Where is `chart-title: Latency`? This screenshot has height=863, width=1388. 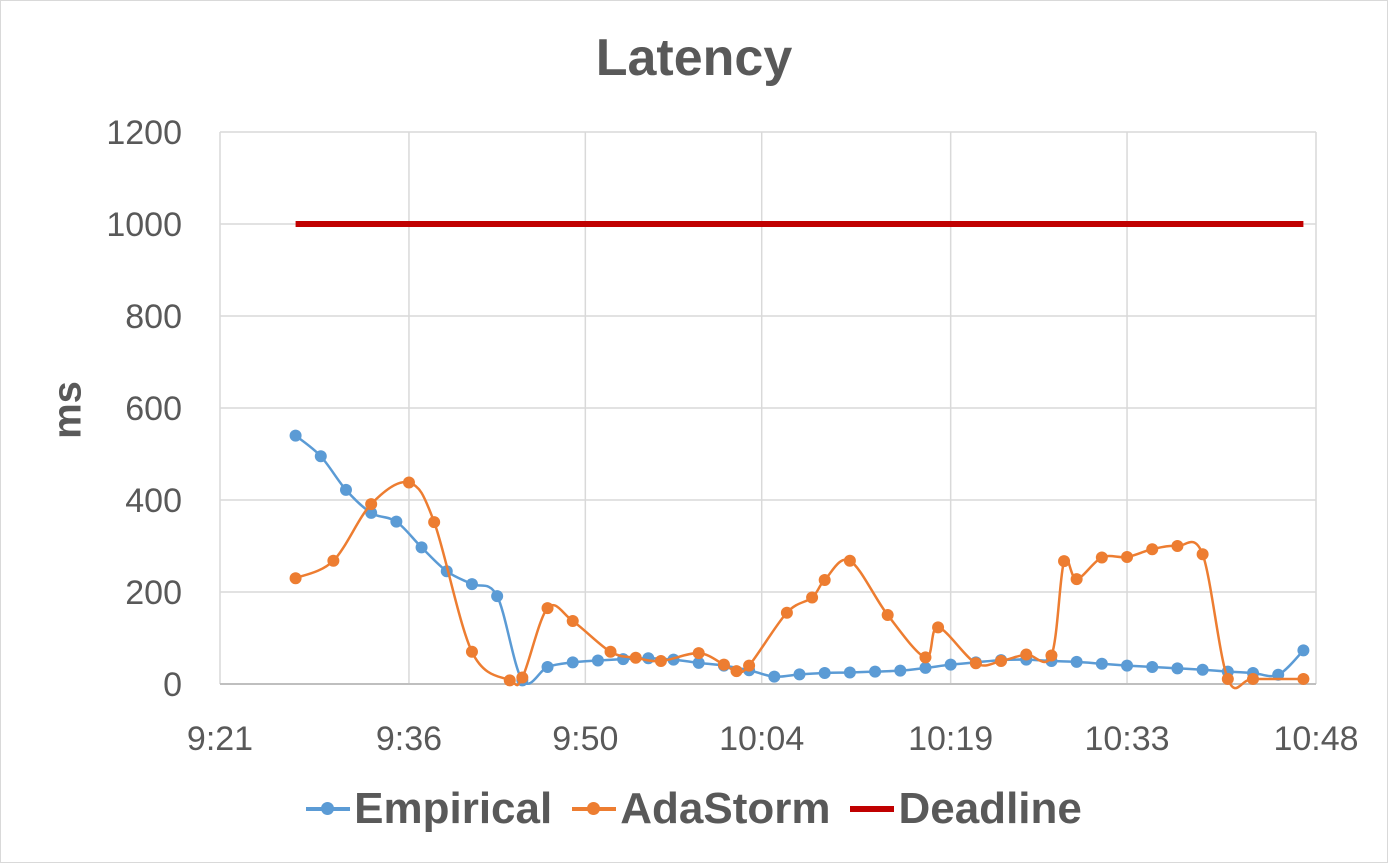
chart-title: Latency is located at coordinates (694, 58).